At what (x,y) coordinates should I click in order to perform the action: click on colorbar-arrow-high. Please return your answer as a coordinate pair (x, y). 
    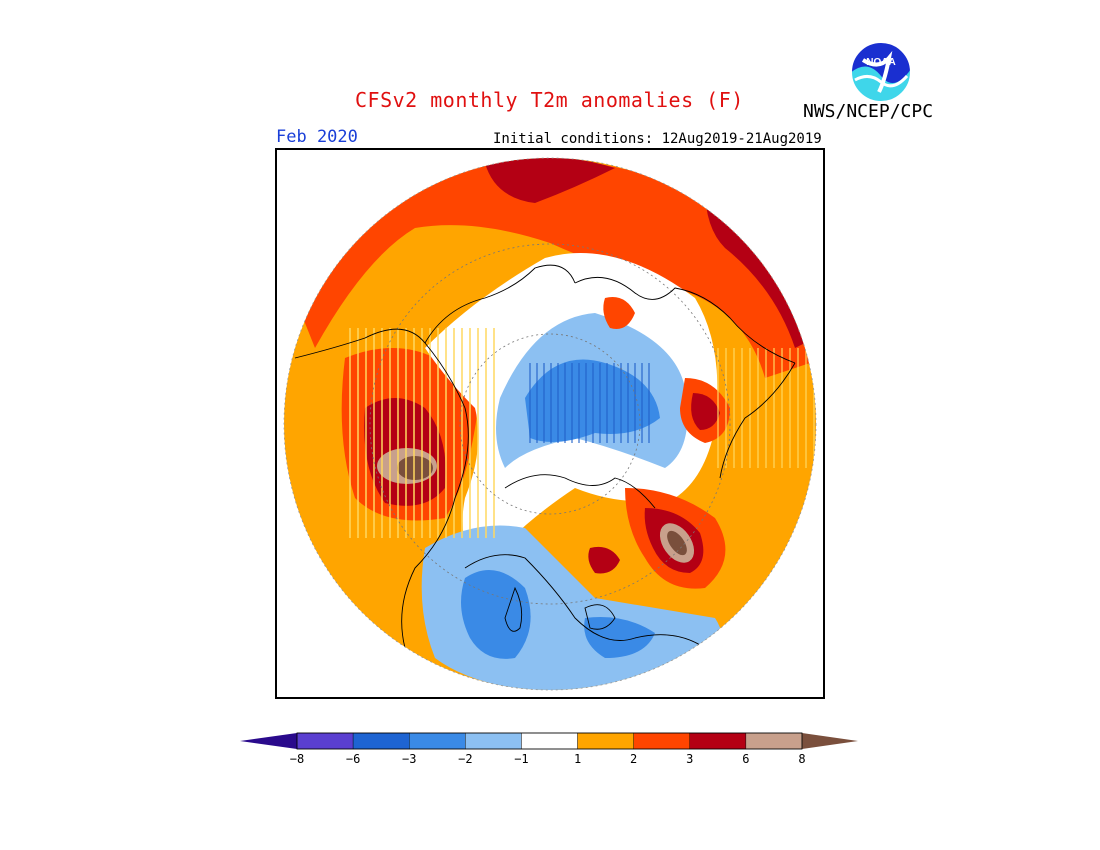
    Looking at the image, I should click on (830, 741).